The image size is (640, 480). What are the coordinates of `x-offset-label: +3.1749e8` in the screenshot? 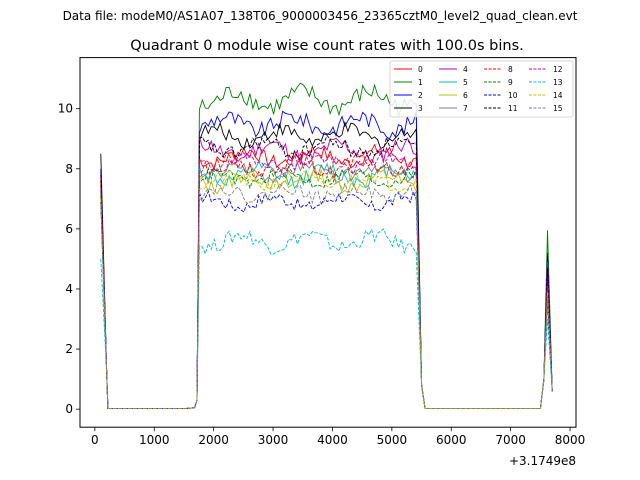 It's located at (542, 461).